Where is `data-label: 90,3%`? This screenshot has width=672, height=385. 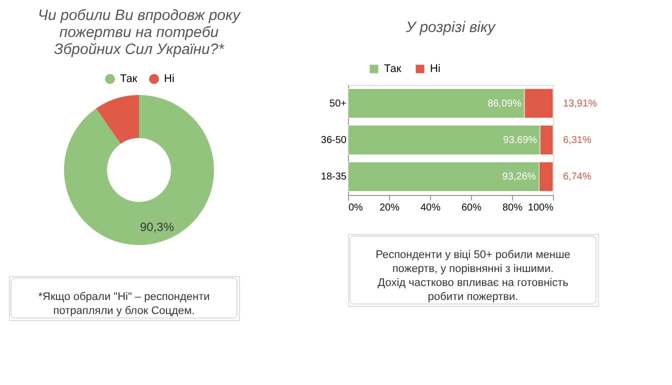
data-label: 90,3% is located at coordinates (157, 227).